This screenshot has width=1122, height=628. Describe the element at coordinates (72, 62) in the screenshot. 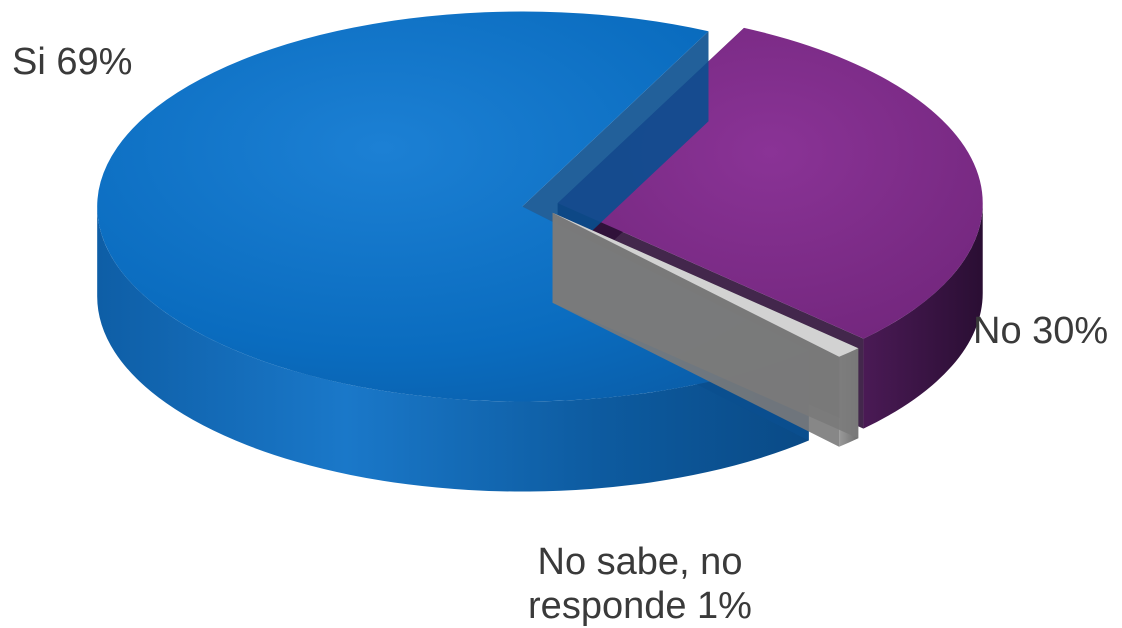

I see `slice-label-si: Si 69%` at that location.